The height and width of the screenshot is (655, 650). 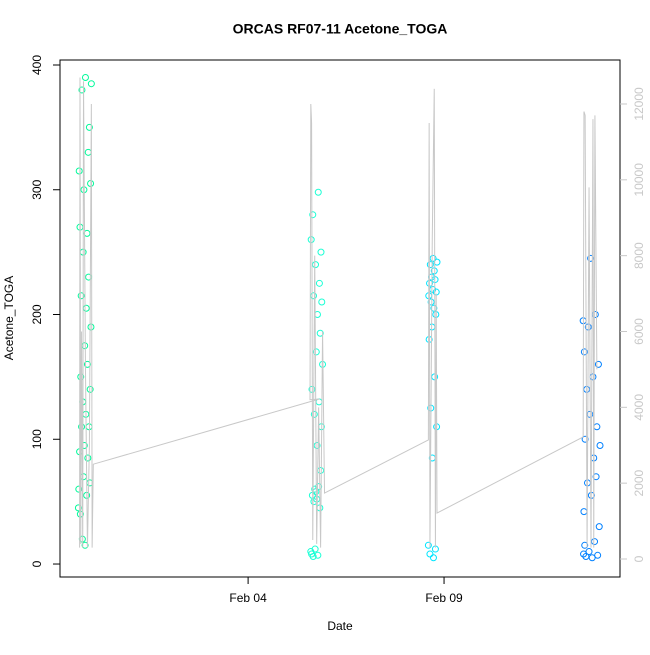 What do you see at coordinates (639, 255) in the screenshot?
I see `y2-tick-label: 8000` at bounding box center [639, 255].